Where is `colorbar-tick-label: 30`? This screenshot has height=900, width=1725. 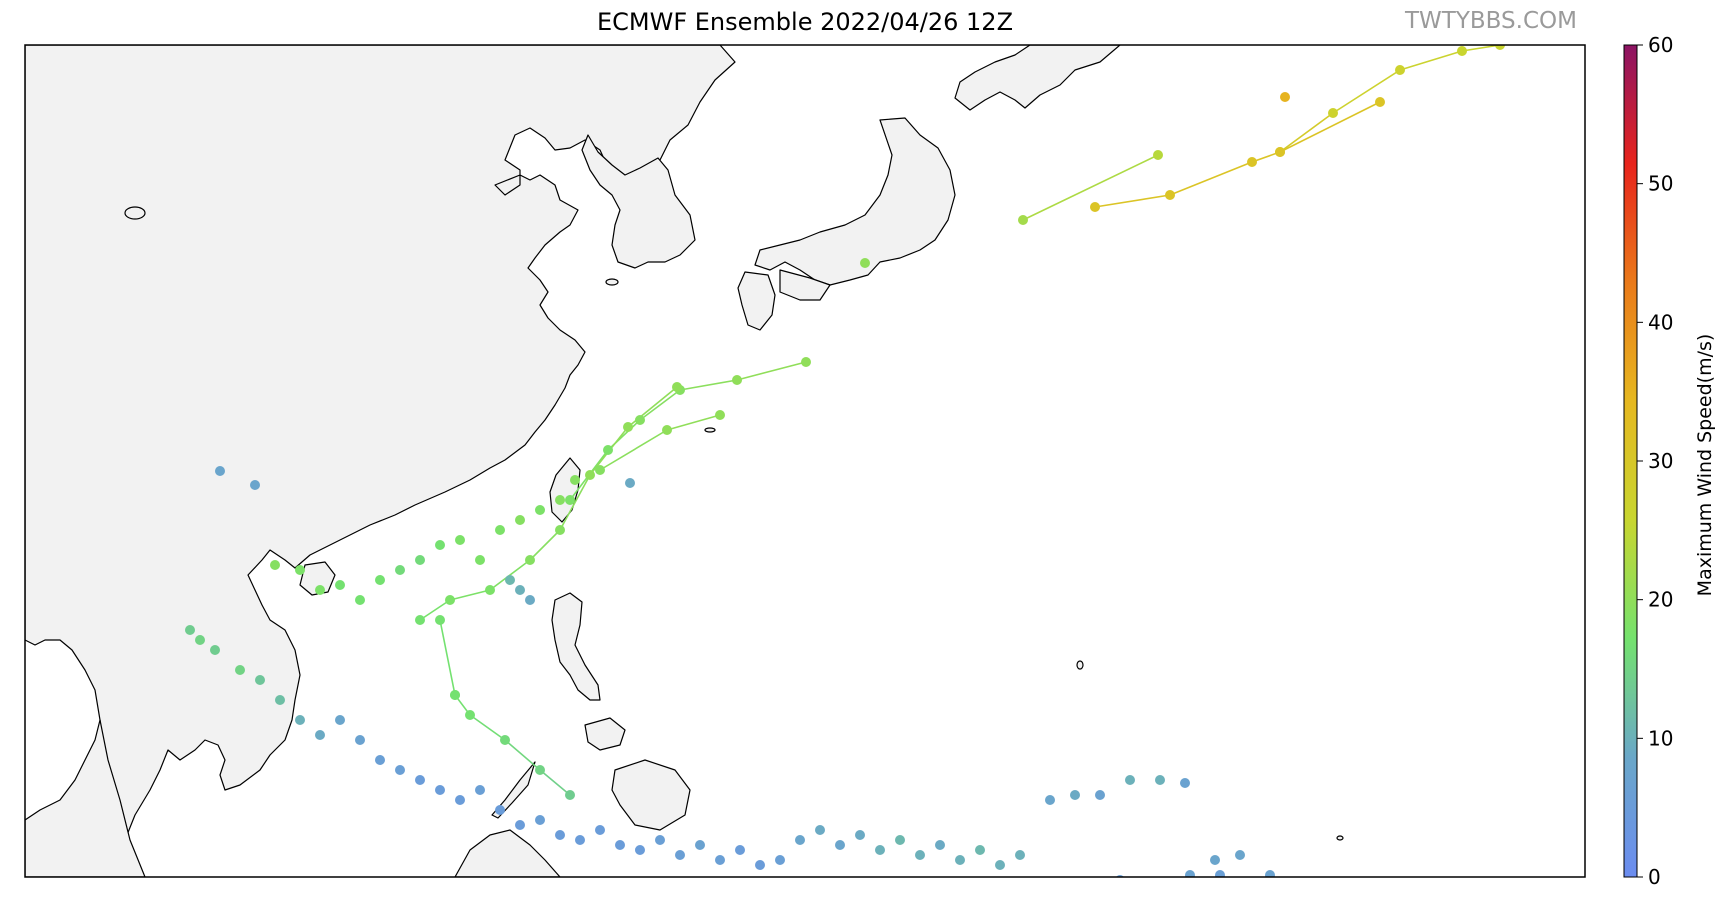
colorbar-tick-label: 30 is located at coordinates (1660, 461).